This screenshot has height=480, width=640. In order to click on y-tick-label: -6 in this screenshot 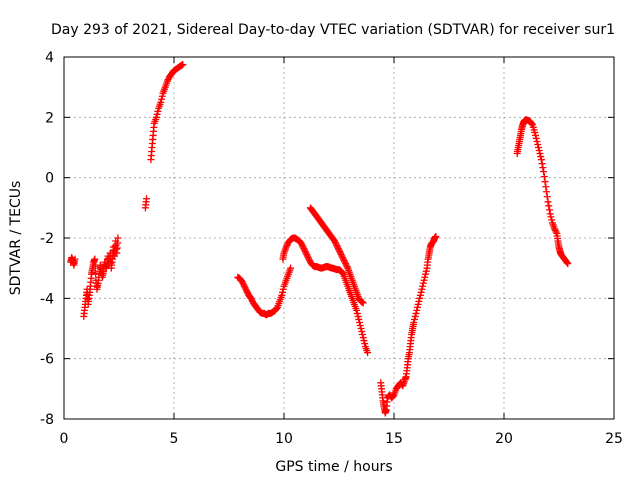, I will do `click(47, 360)`.